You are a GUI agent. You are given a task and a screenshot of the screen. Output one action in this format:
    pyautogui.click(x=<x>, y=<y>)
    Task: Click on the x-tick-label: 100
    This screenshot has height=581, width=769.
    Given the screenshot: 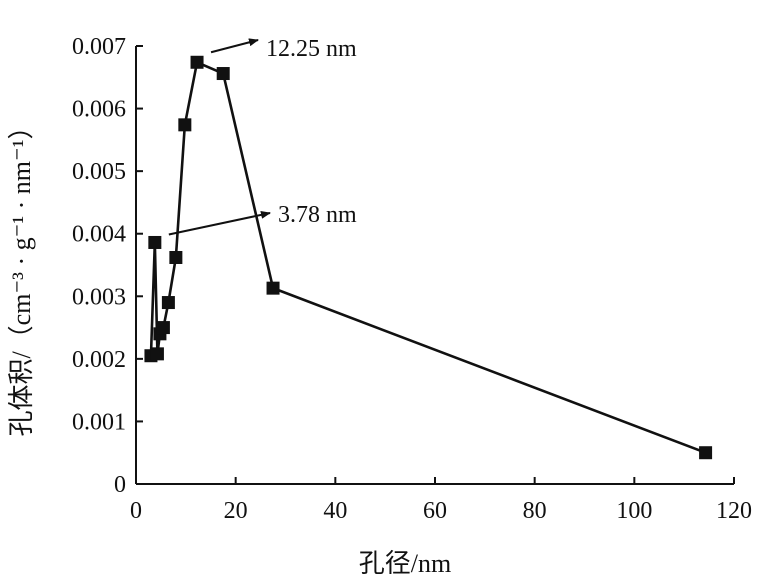 What is the action you would take?
    pyautogui.click(x=634, y=511)
    